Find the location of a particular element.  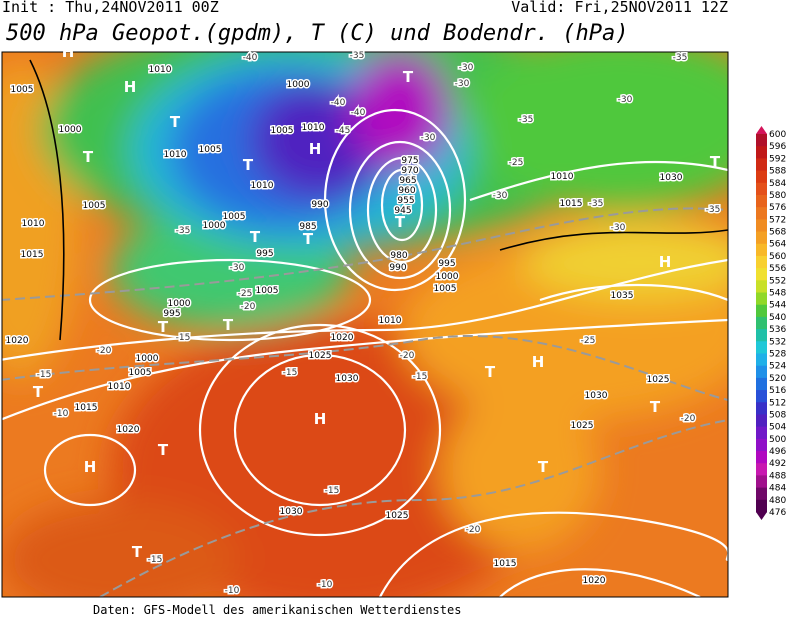

colorbar-label: 548 is located at coordinates (777, 294).